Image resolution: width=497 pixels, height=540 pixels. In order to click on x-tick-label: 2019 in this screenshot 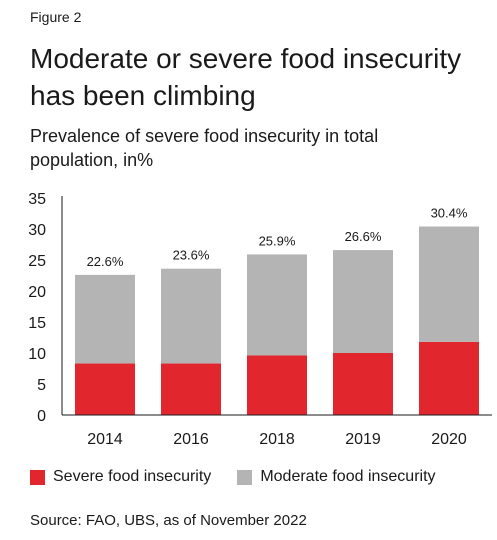, I will do `click(363, 439)`.